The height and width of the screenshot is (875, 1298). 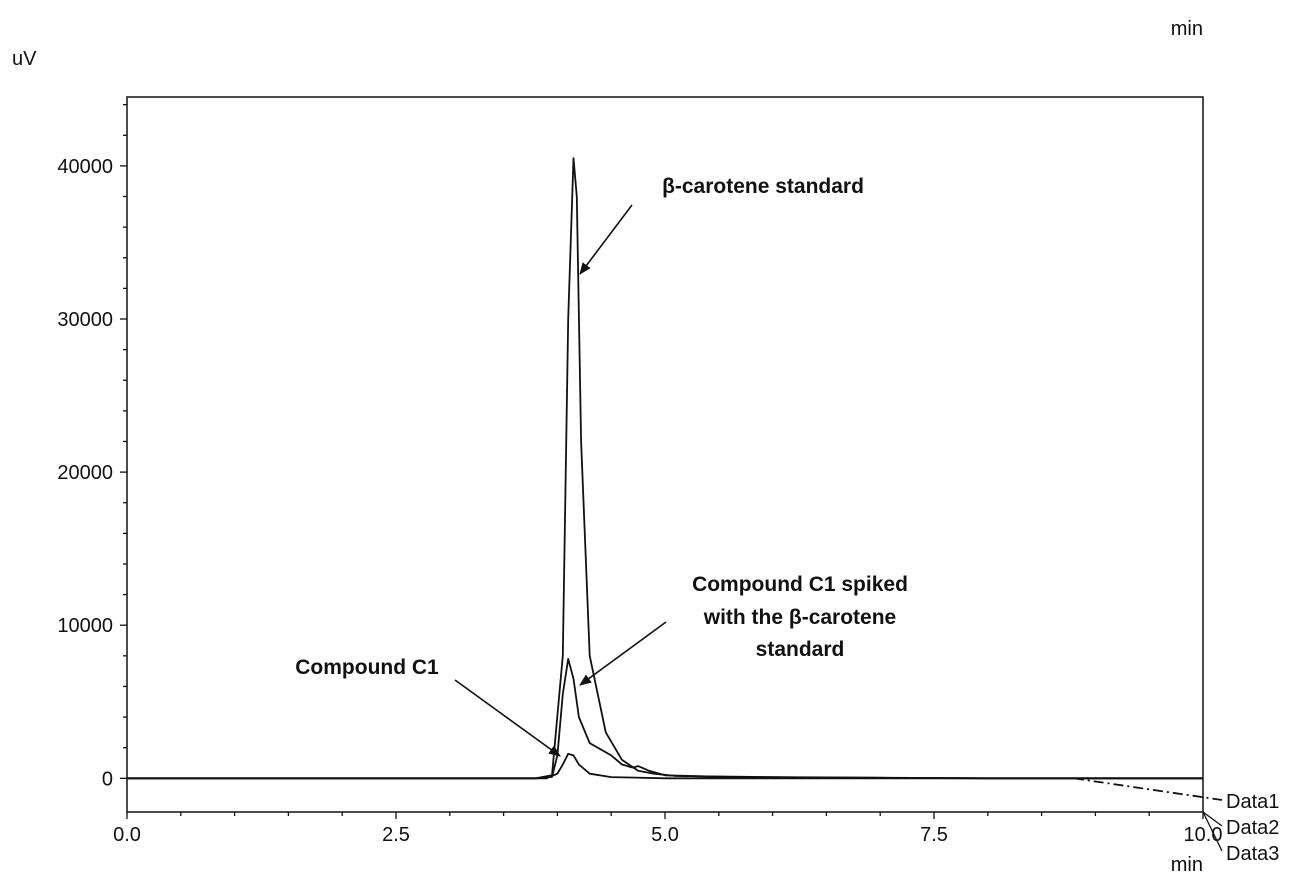 I want to click on x-axis-unit: min, so click(x=1187, y=864).